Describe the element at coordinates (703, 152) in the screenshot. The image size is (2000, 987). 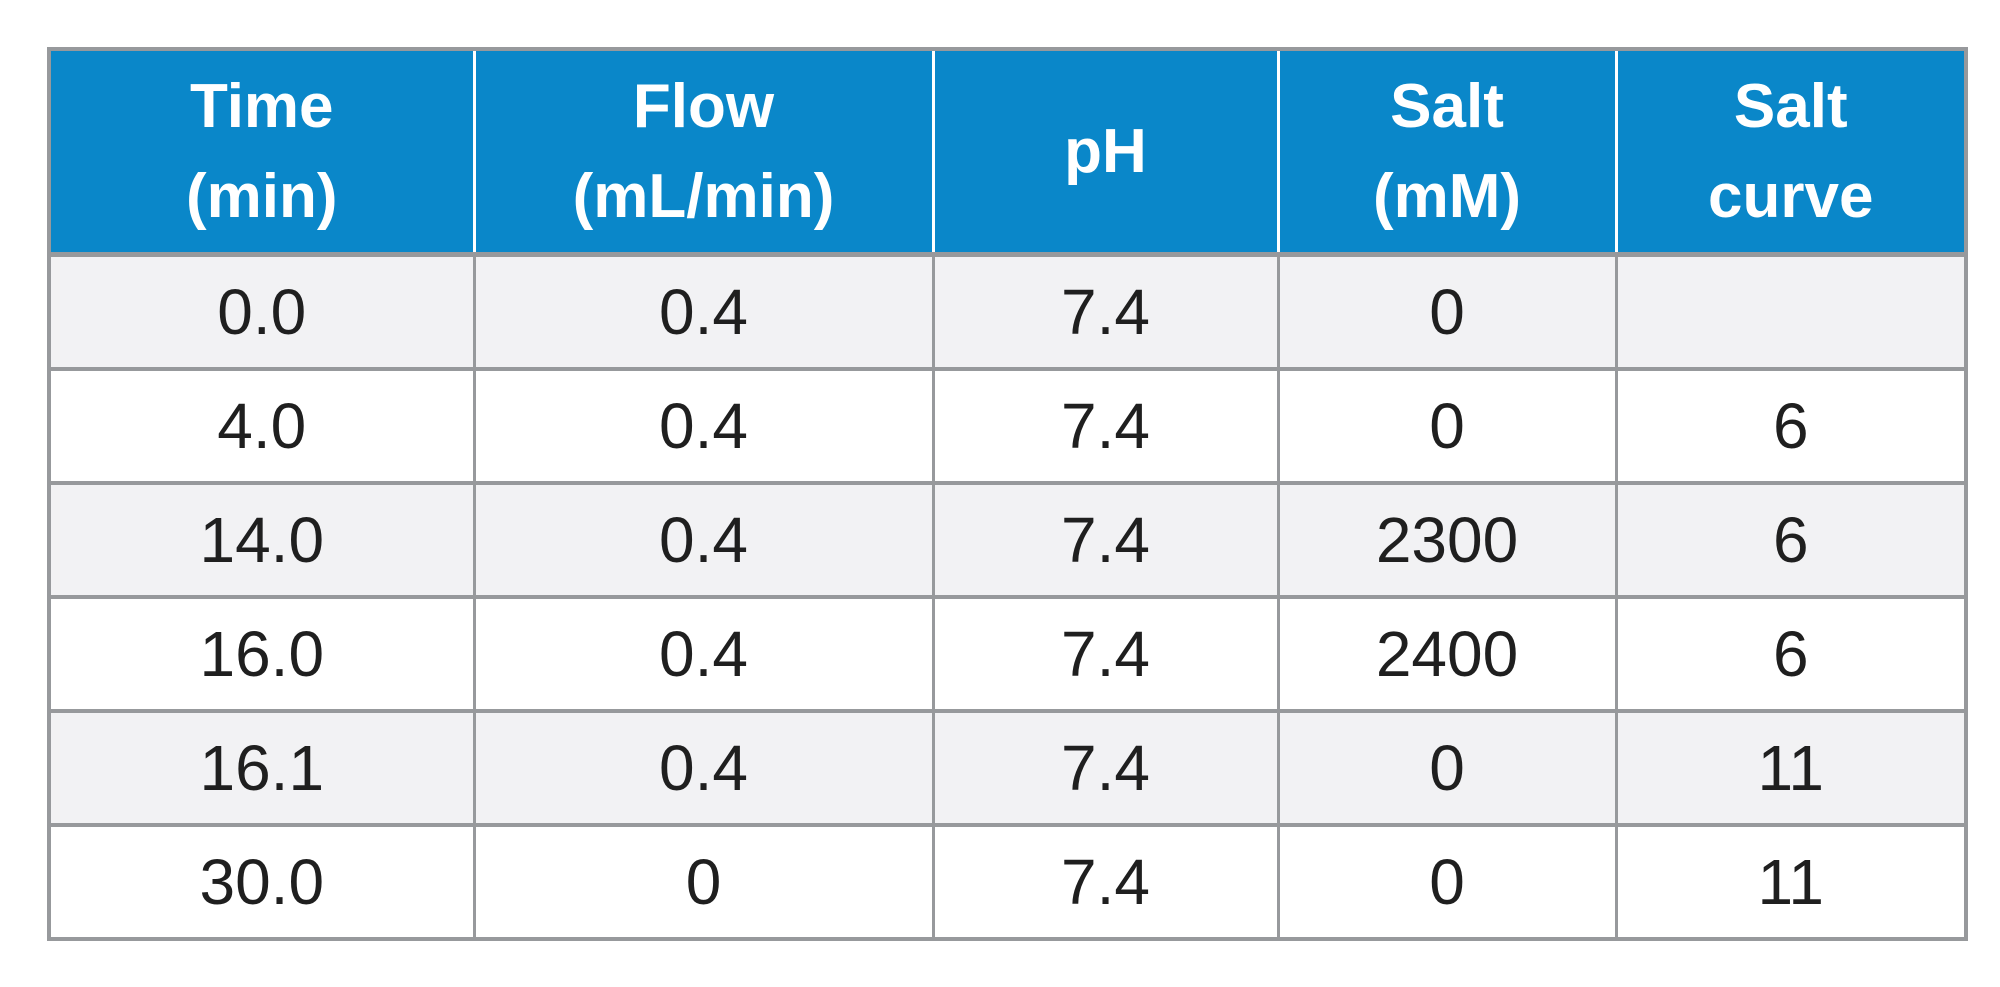
I see `column-header-flow: Flow (mL/min)` at that location.